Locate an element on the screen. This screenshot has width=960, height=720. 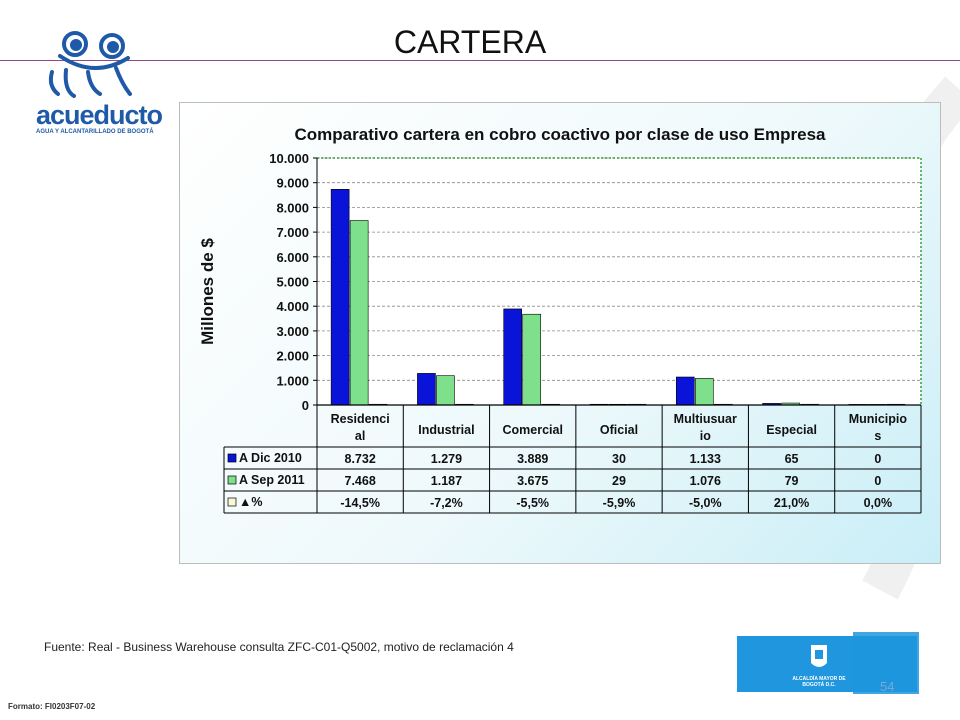
data-label: 0,0% is located at coordinates (878, 503).